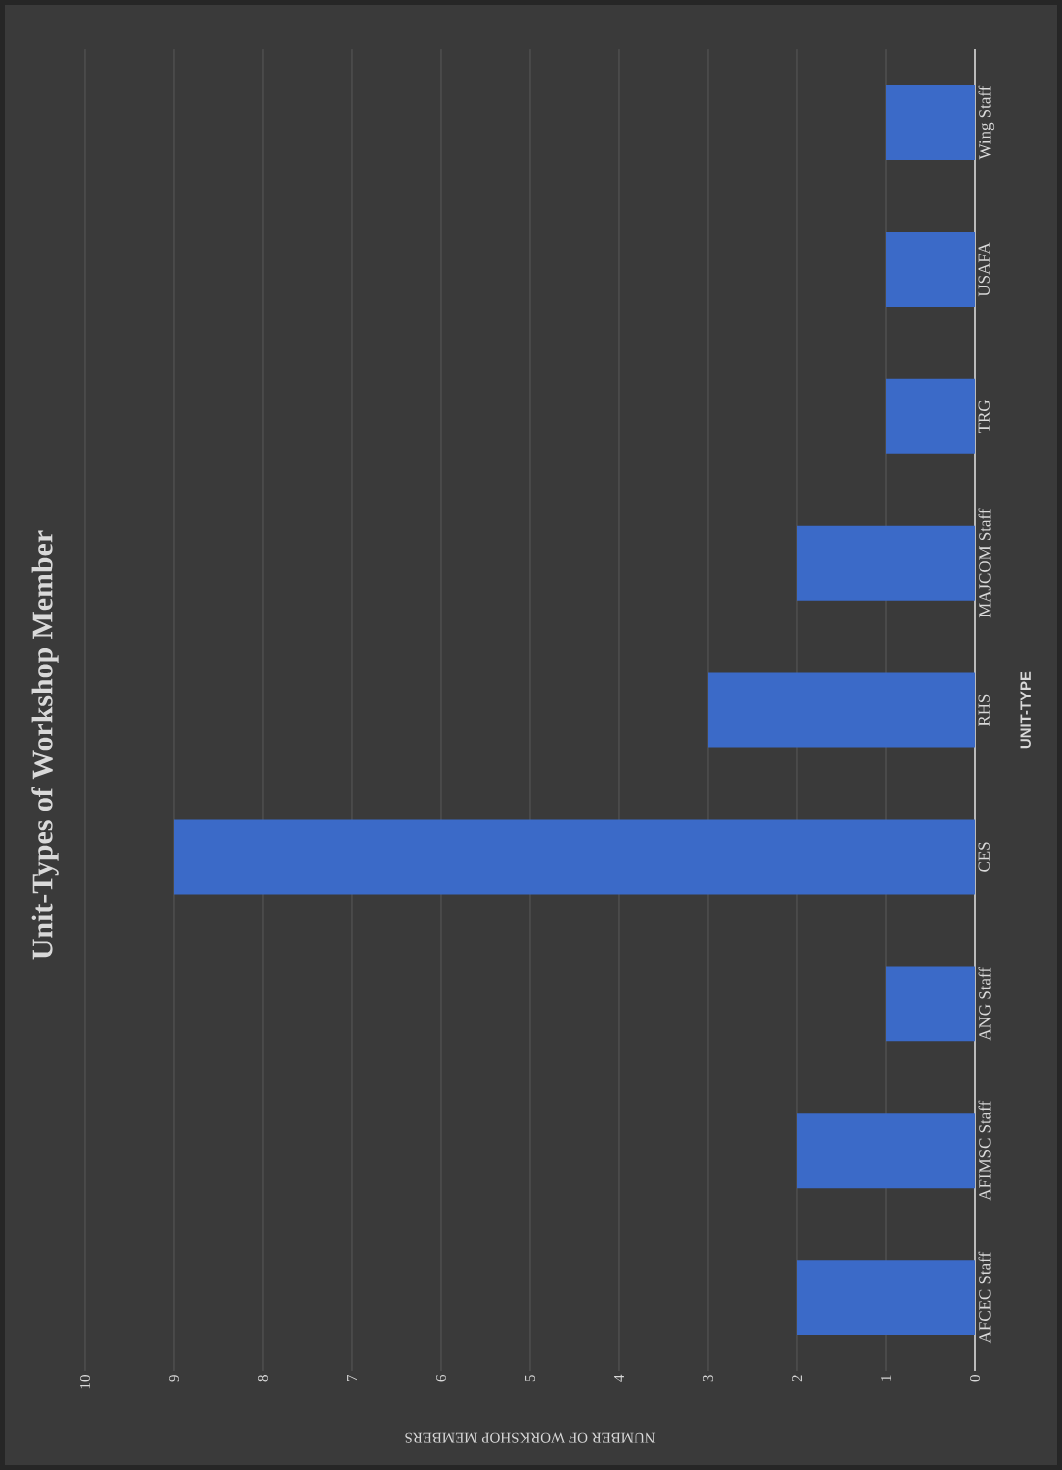  Describe the element at coordinates (984, 1150) in the screenshot. I see `y-tick-label: AFIMSC Staff` at that location.